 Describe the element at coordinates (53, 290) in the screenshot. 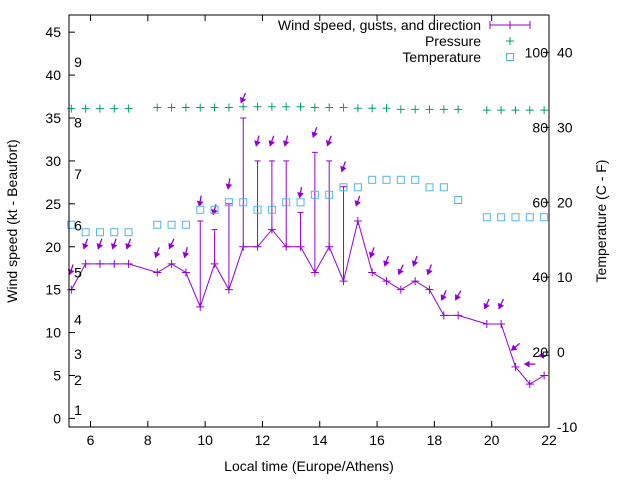

I see `y-tick-label: 15` at that location.